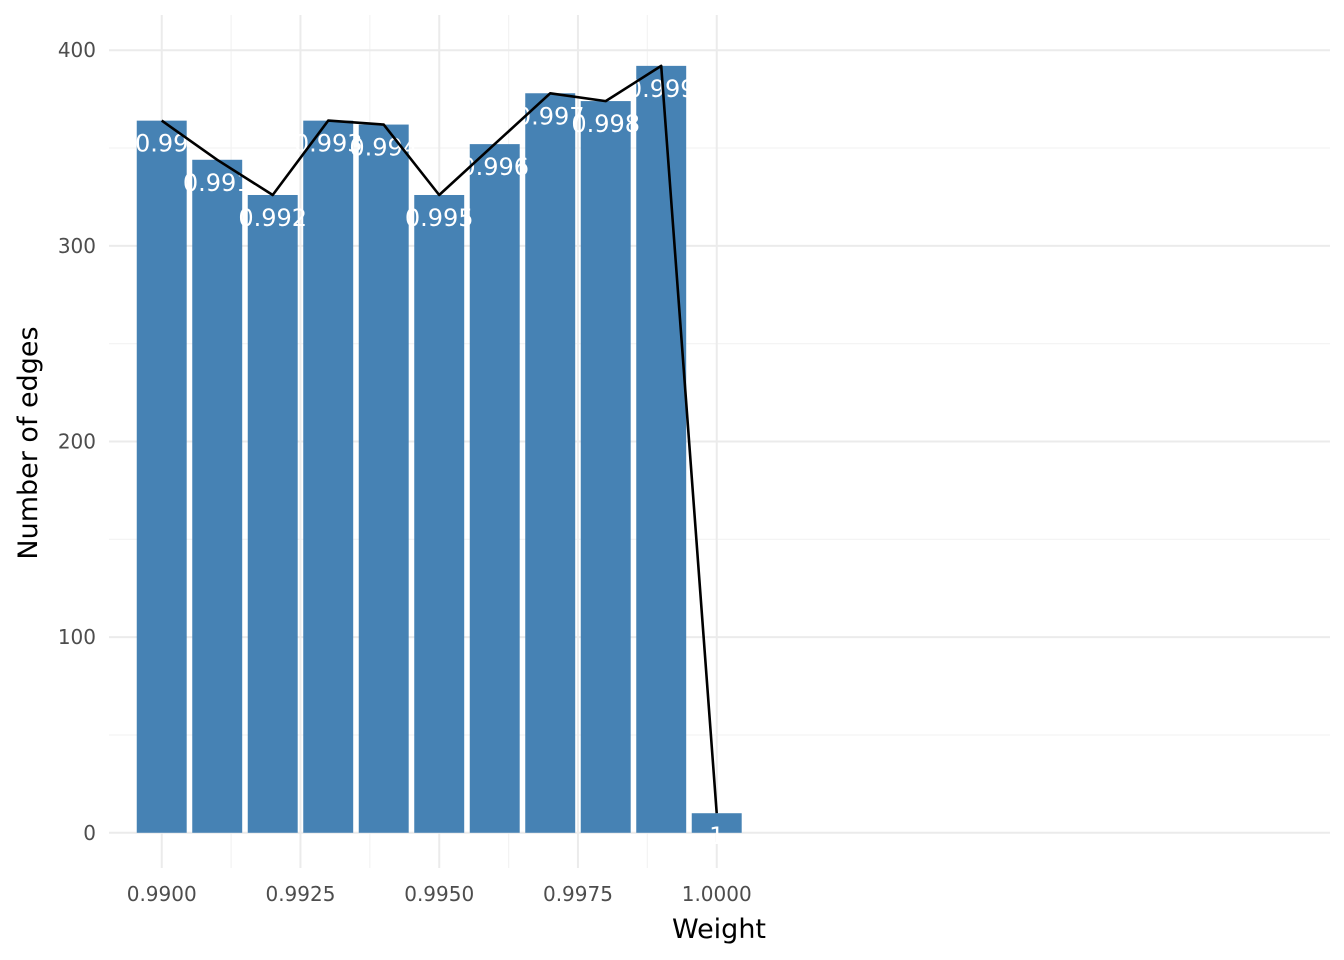 The image size is (1344, 960). I want to click on x-tick-label: 0.9975, so click(578, 894).